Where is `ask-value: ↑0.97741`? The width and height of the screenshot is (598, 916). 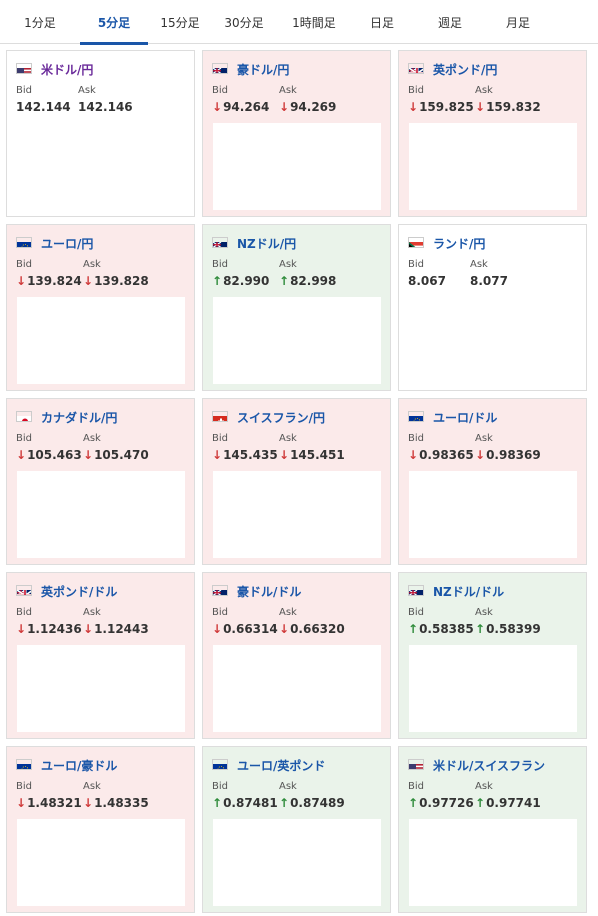 ask-value: ↑0.97741 is located at coordinates (508, 803).